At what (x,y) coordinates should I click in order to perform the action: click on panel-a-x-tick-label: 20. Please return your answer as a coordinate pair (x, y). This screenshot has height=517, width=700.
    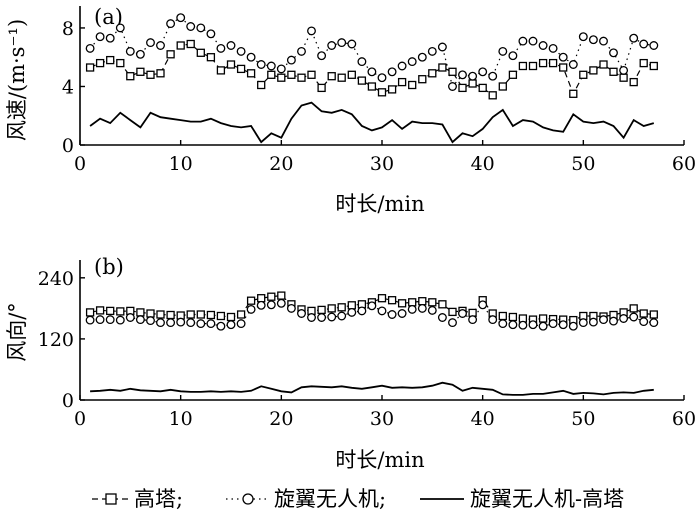
    Looking at the image, I should click on (281, 164).